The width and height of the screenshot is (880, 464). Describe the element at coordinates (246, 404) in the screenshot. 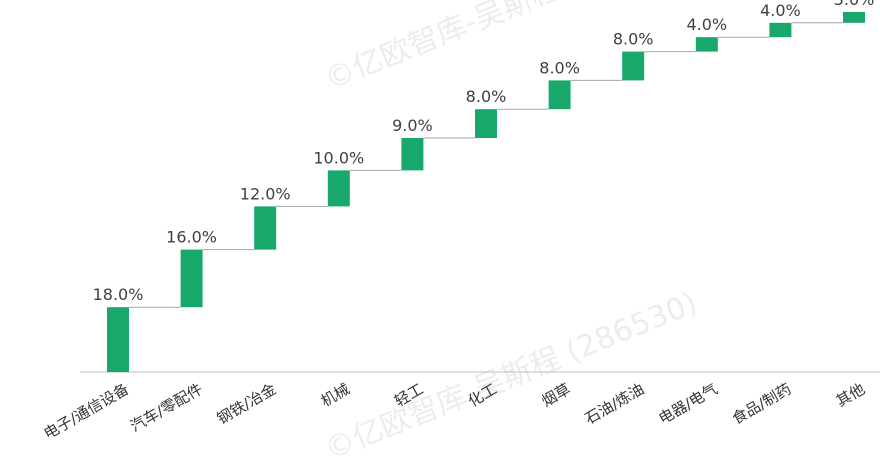

I see `x-tick-label: 钢铁/冶金` at that location.